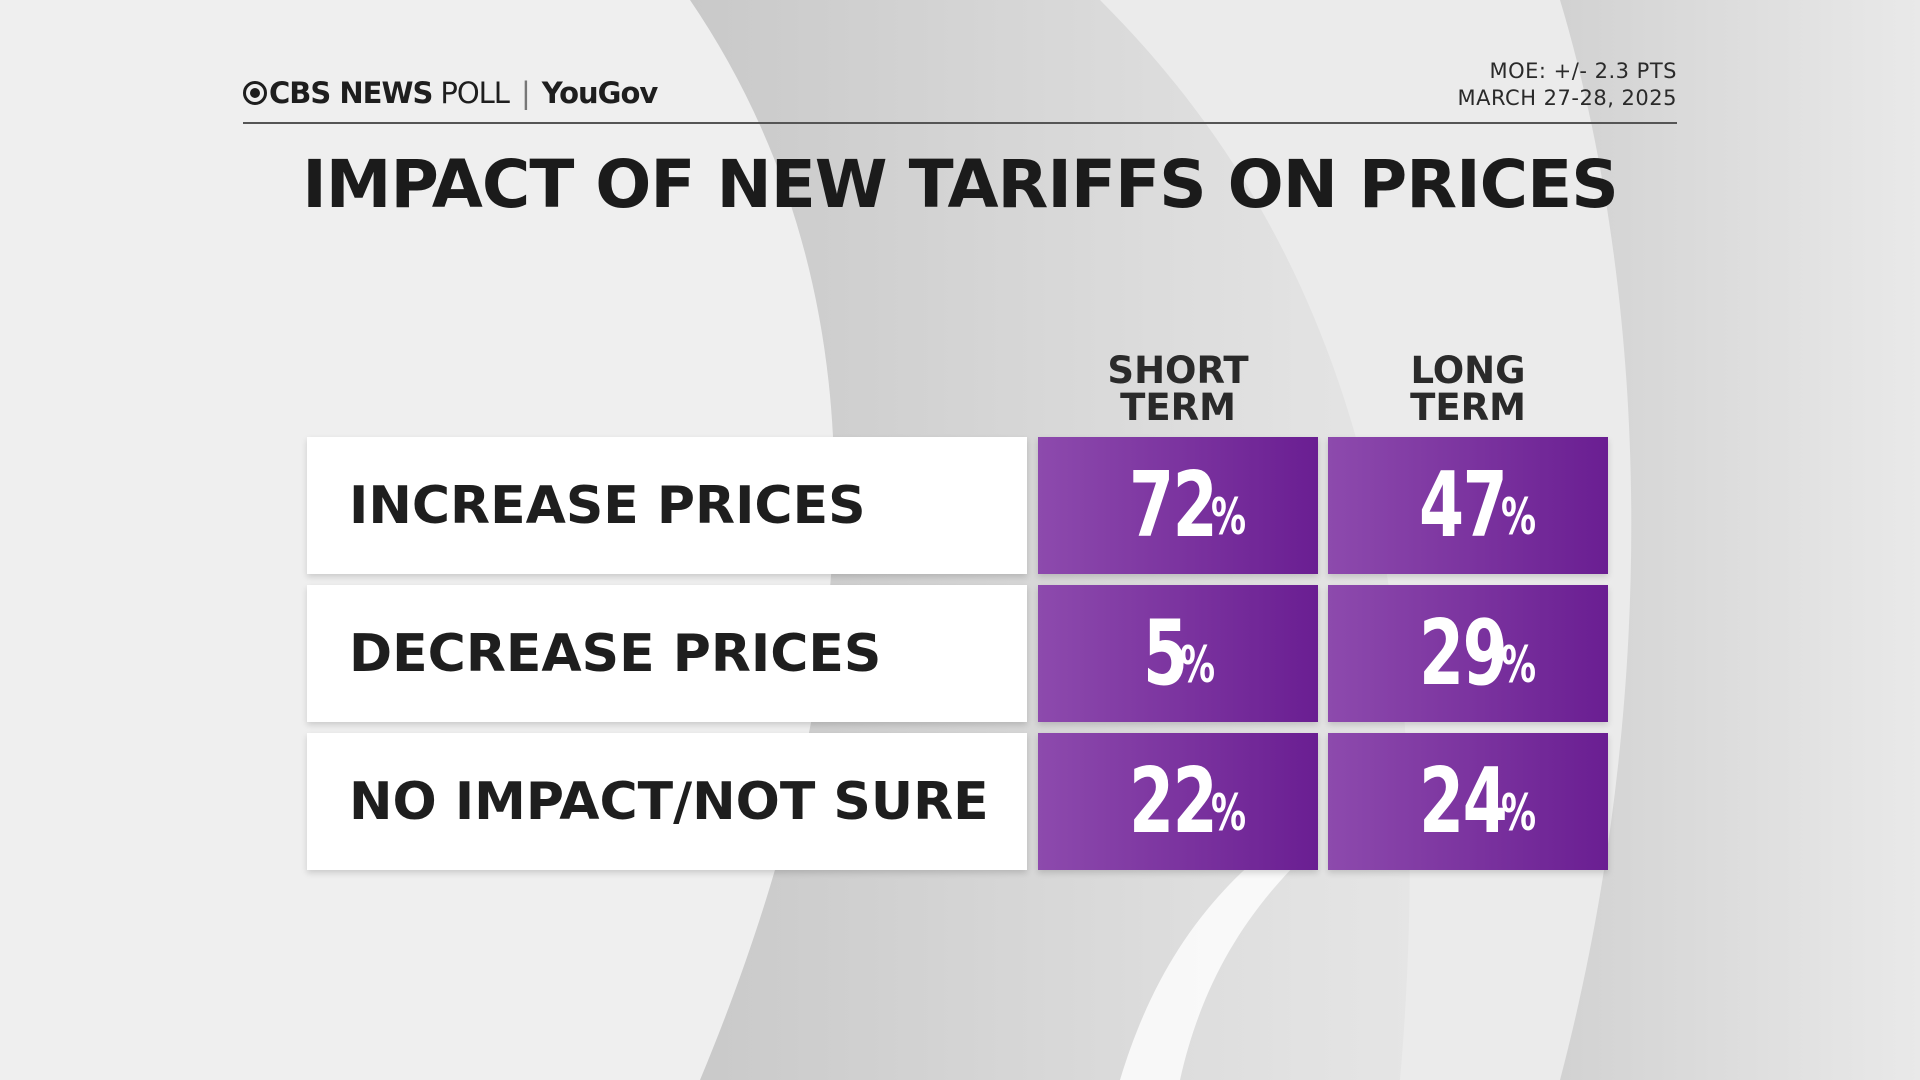 The width and height of the screenshot is (1920, 1080). I want to click on poll-date: MARCH 27-28, 2025, so click(1567, 98).